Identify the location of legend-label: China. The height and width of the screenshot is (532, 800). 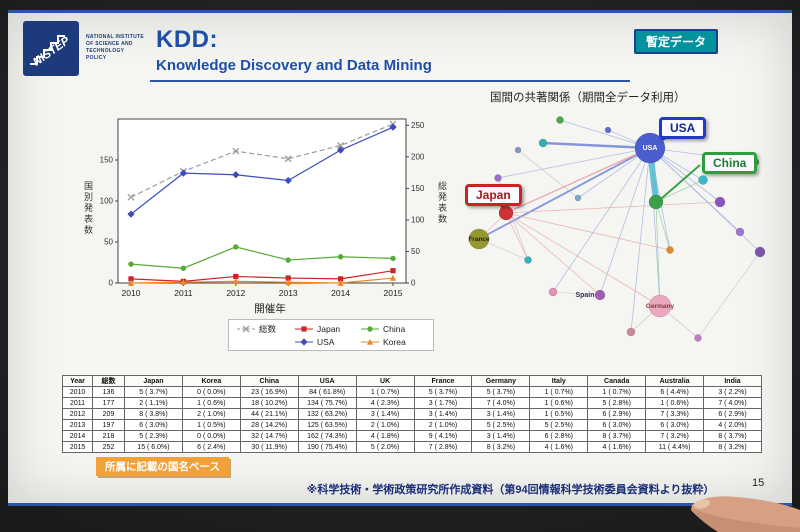
(394, 328).